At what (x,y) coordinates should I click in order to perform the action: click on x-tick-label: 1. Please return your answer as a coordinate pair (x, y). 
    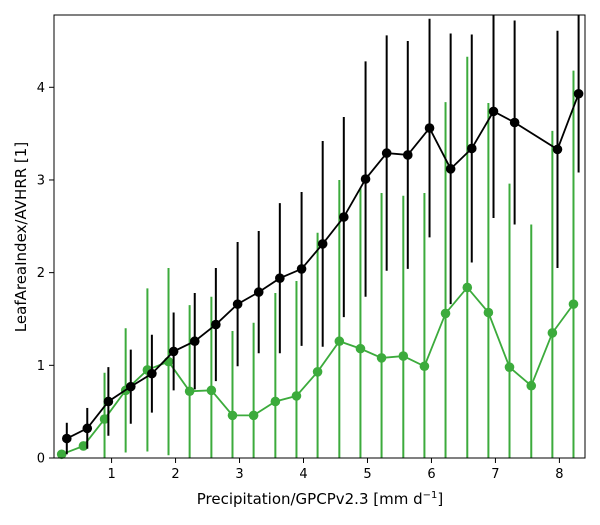
    Looking at the image, I should click on (111, 474).